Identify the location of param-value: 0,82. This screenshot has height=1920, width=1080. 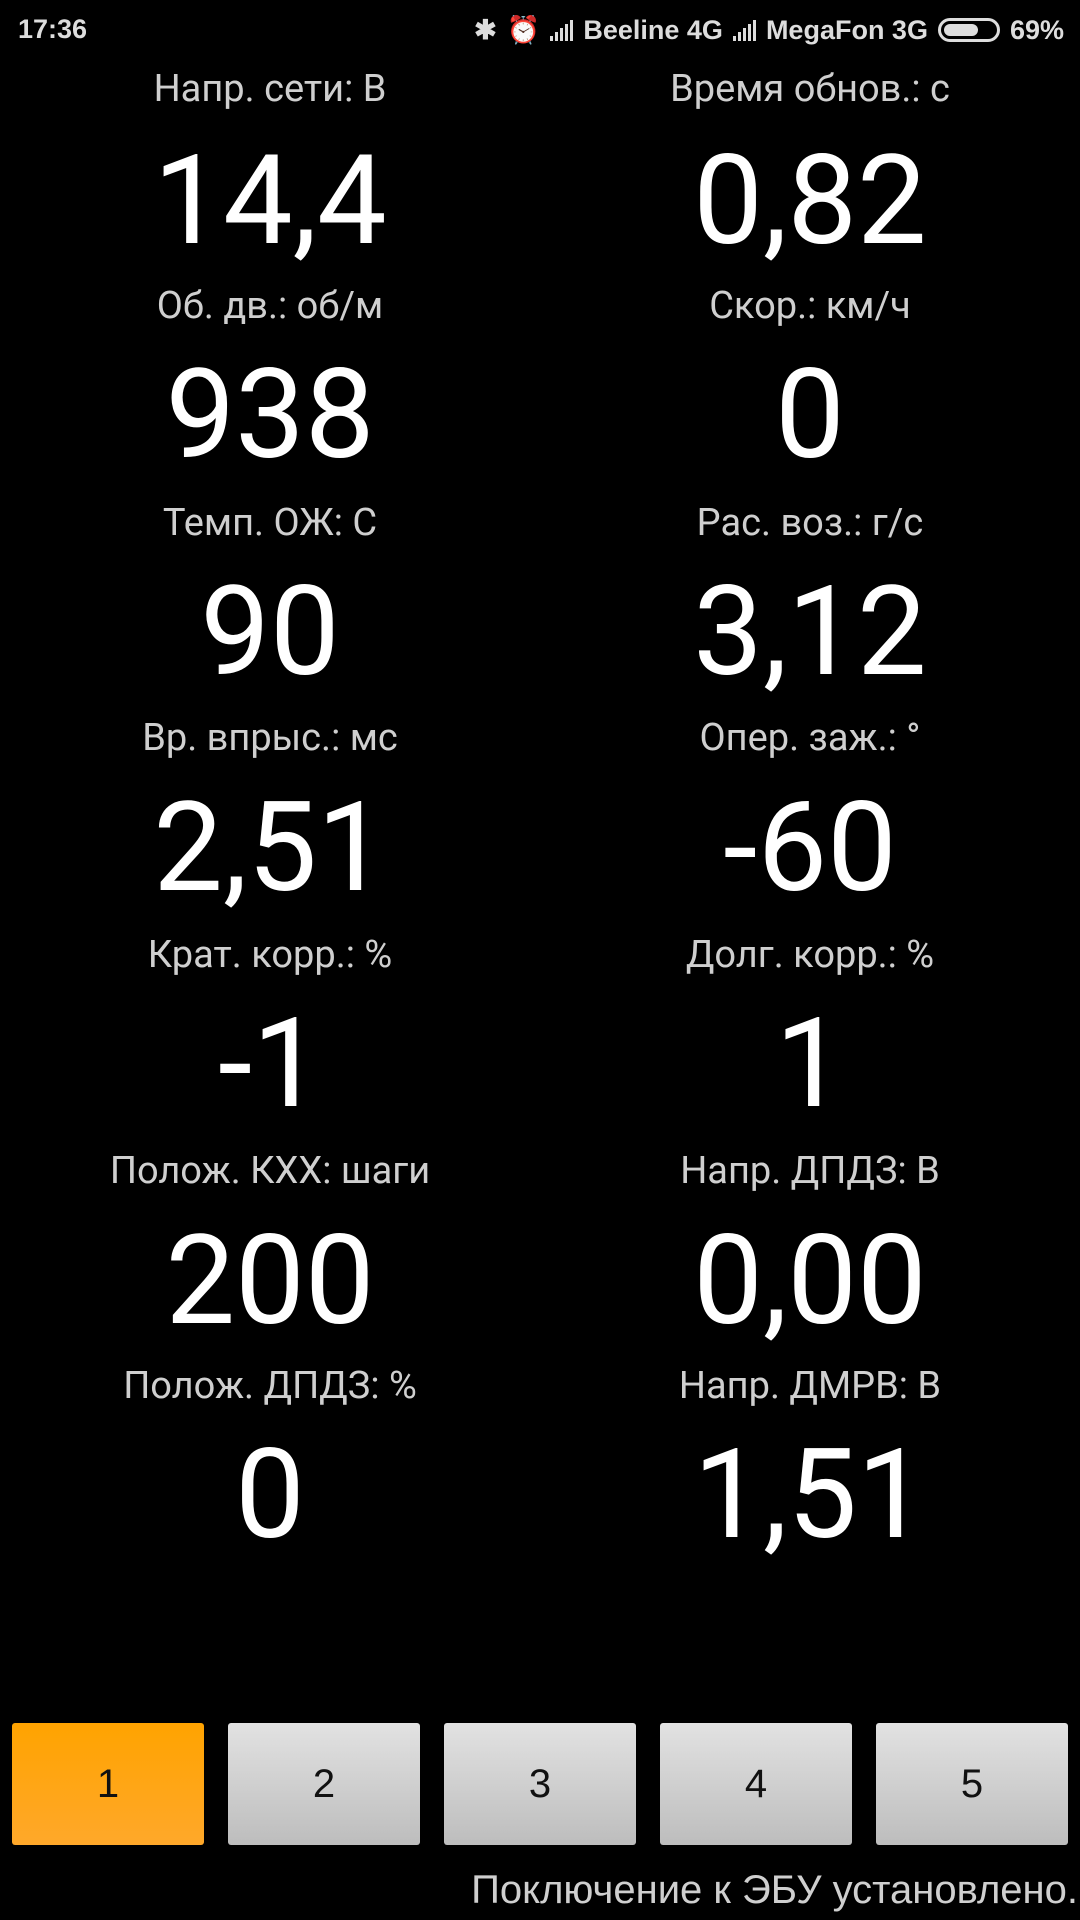
(810, 201).